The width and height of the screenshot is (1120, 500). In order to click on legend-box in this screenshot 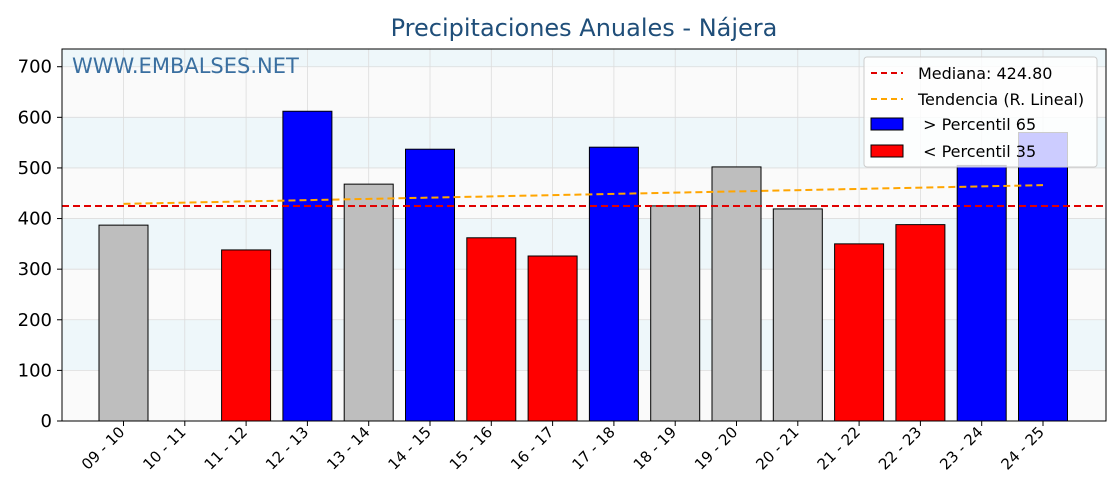, I will do `click(980, 112)`.